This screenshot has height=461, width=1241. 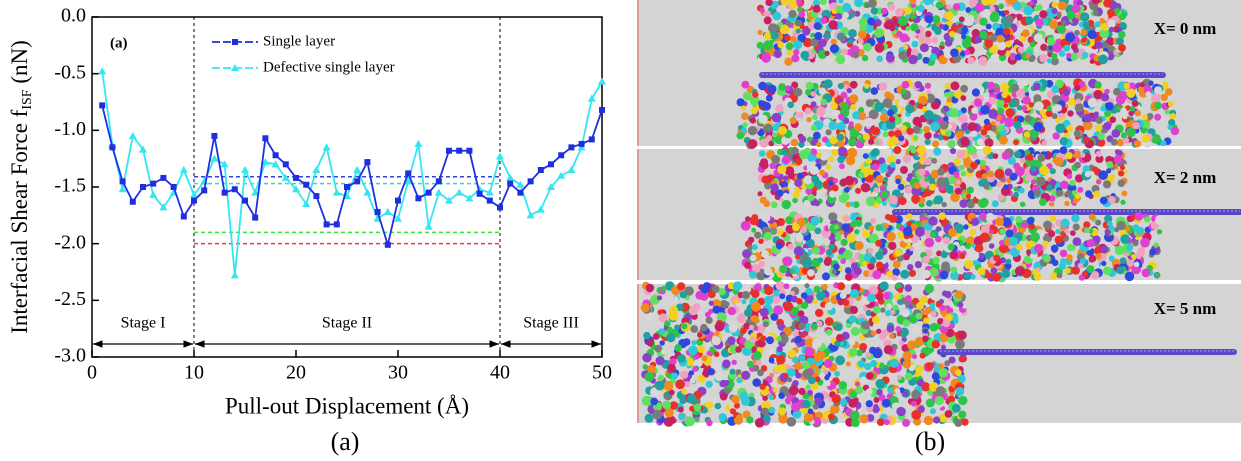 What do you see at coordinates (21, 187) in the screenshot?
I see `y-axis-title: Interfacial Shear Force fISF (nN)` at bounding box center [21, 187].